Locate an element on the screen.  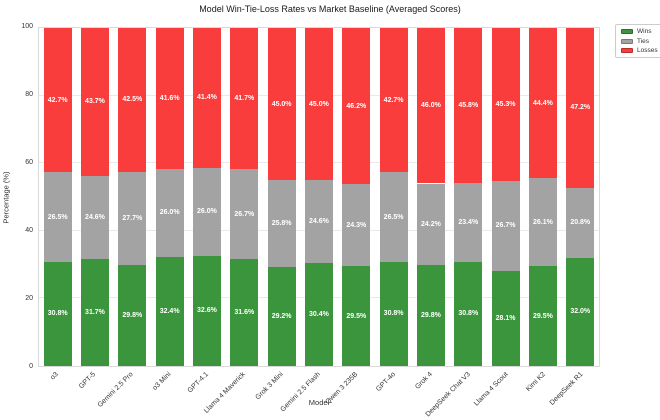
bar-slot: 32.6% 26.0% 41.4% is located at coordinates (206, 197).